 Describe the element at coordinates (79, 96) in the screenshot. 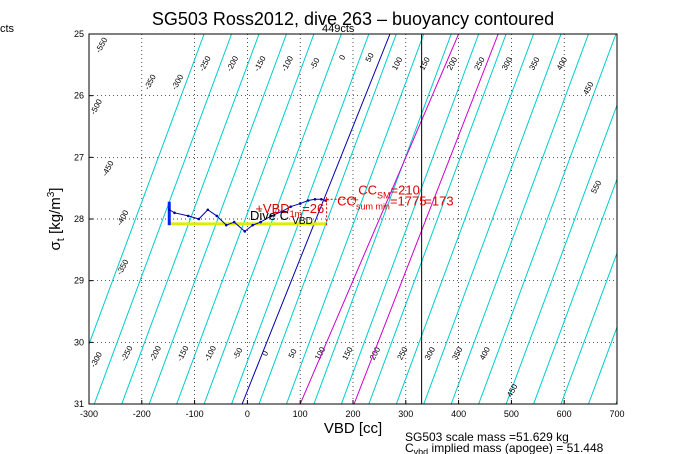

I see `y-tick-label: 26` at that location.